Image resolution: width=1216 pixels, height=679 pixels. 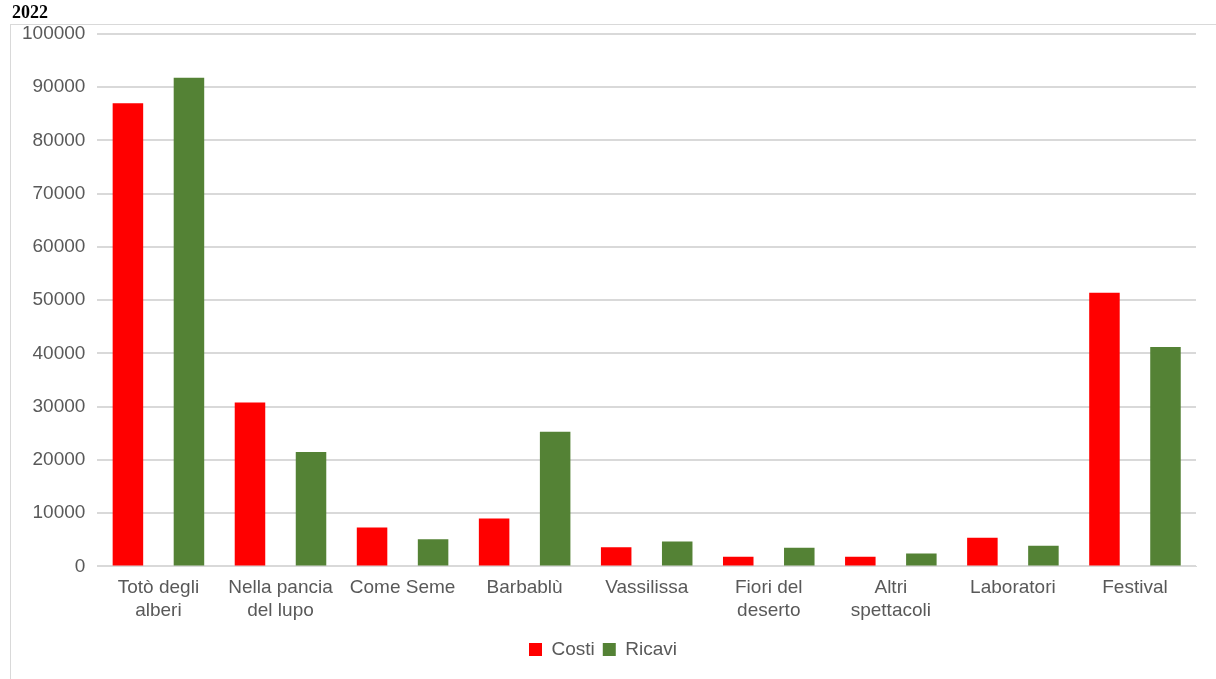 I want to click on x-tick-label: Vassilissa, so click(x=647, y=587).